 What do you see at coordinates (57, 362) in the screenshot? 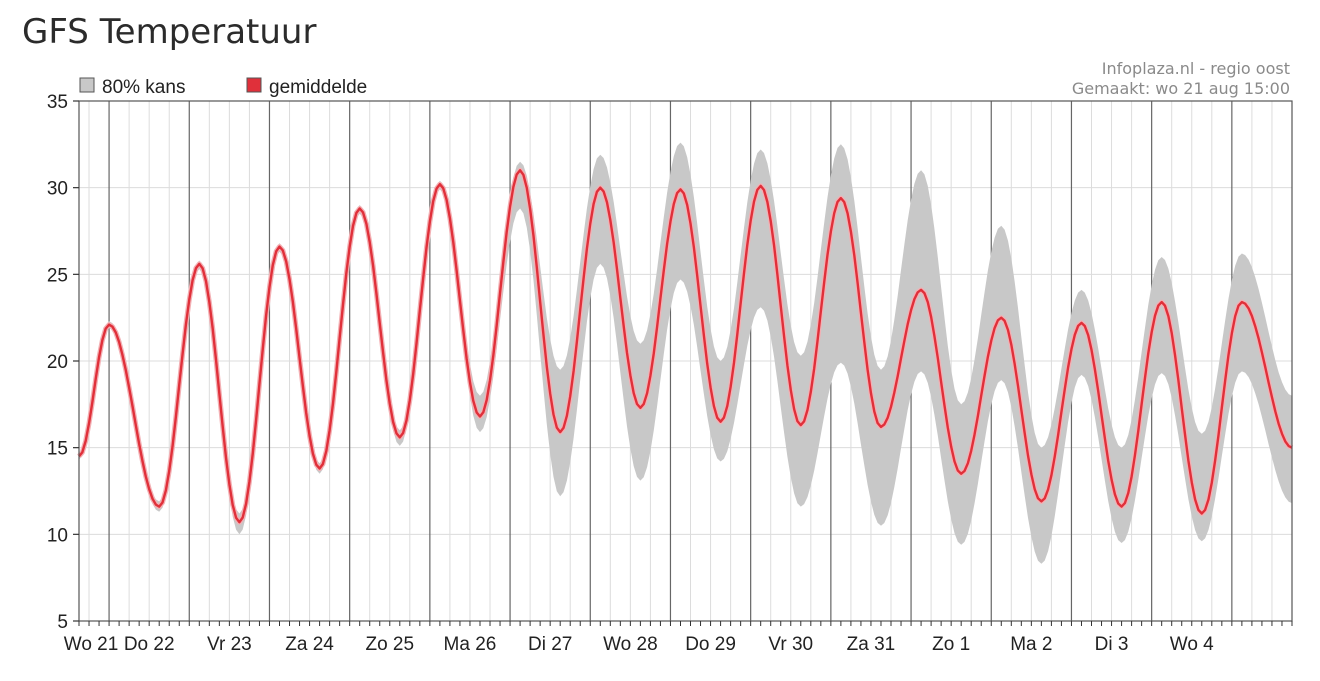
I see `y-tick-label-3: 20` at bounding box center [57, 362].